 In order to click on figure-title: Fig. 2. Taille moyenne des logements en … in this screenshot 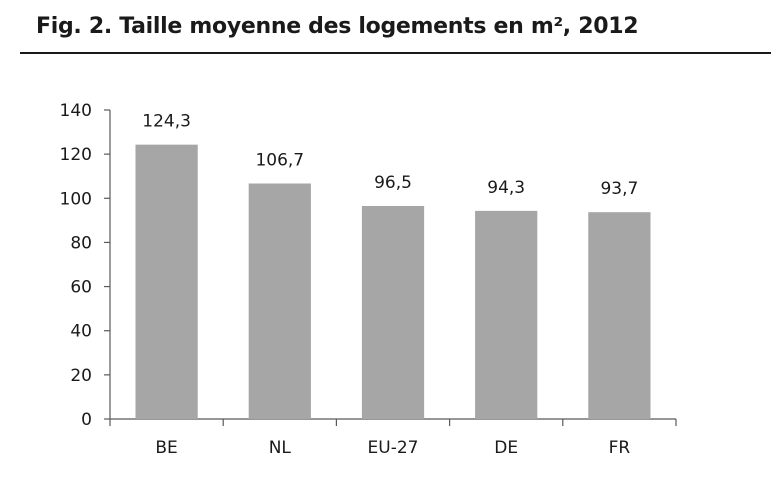, I will do `click(337, 26)`.